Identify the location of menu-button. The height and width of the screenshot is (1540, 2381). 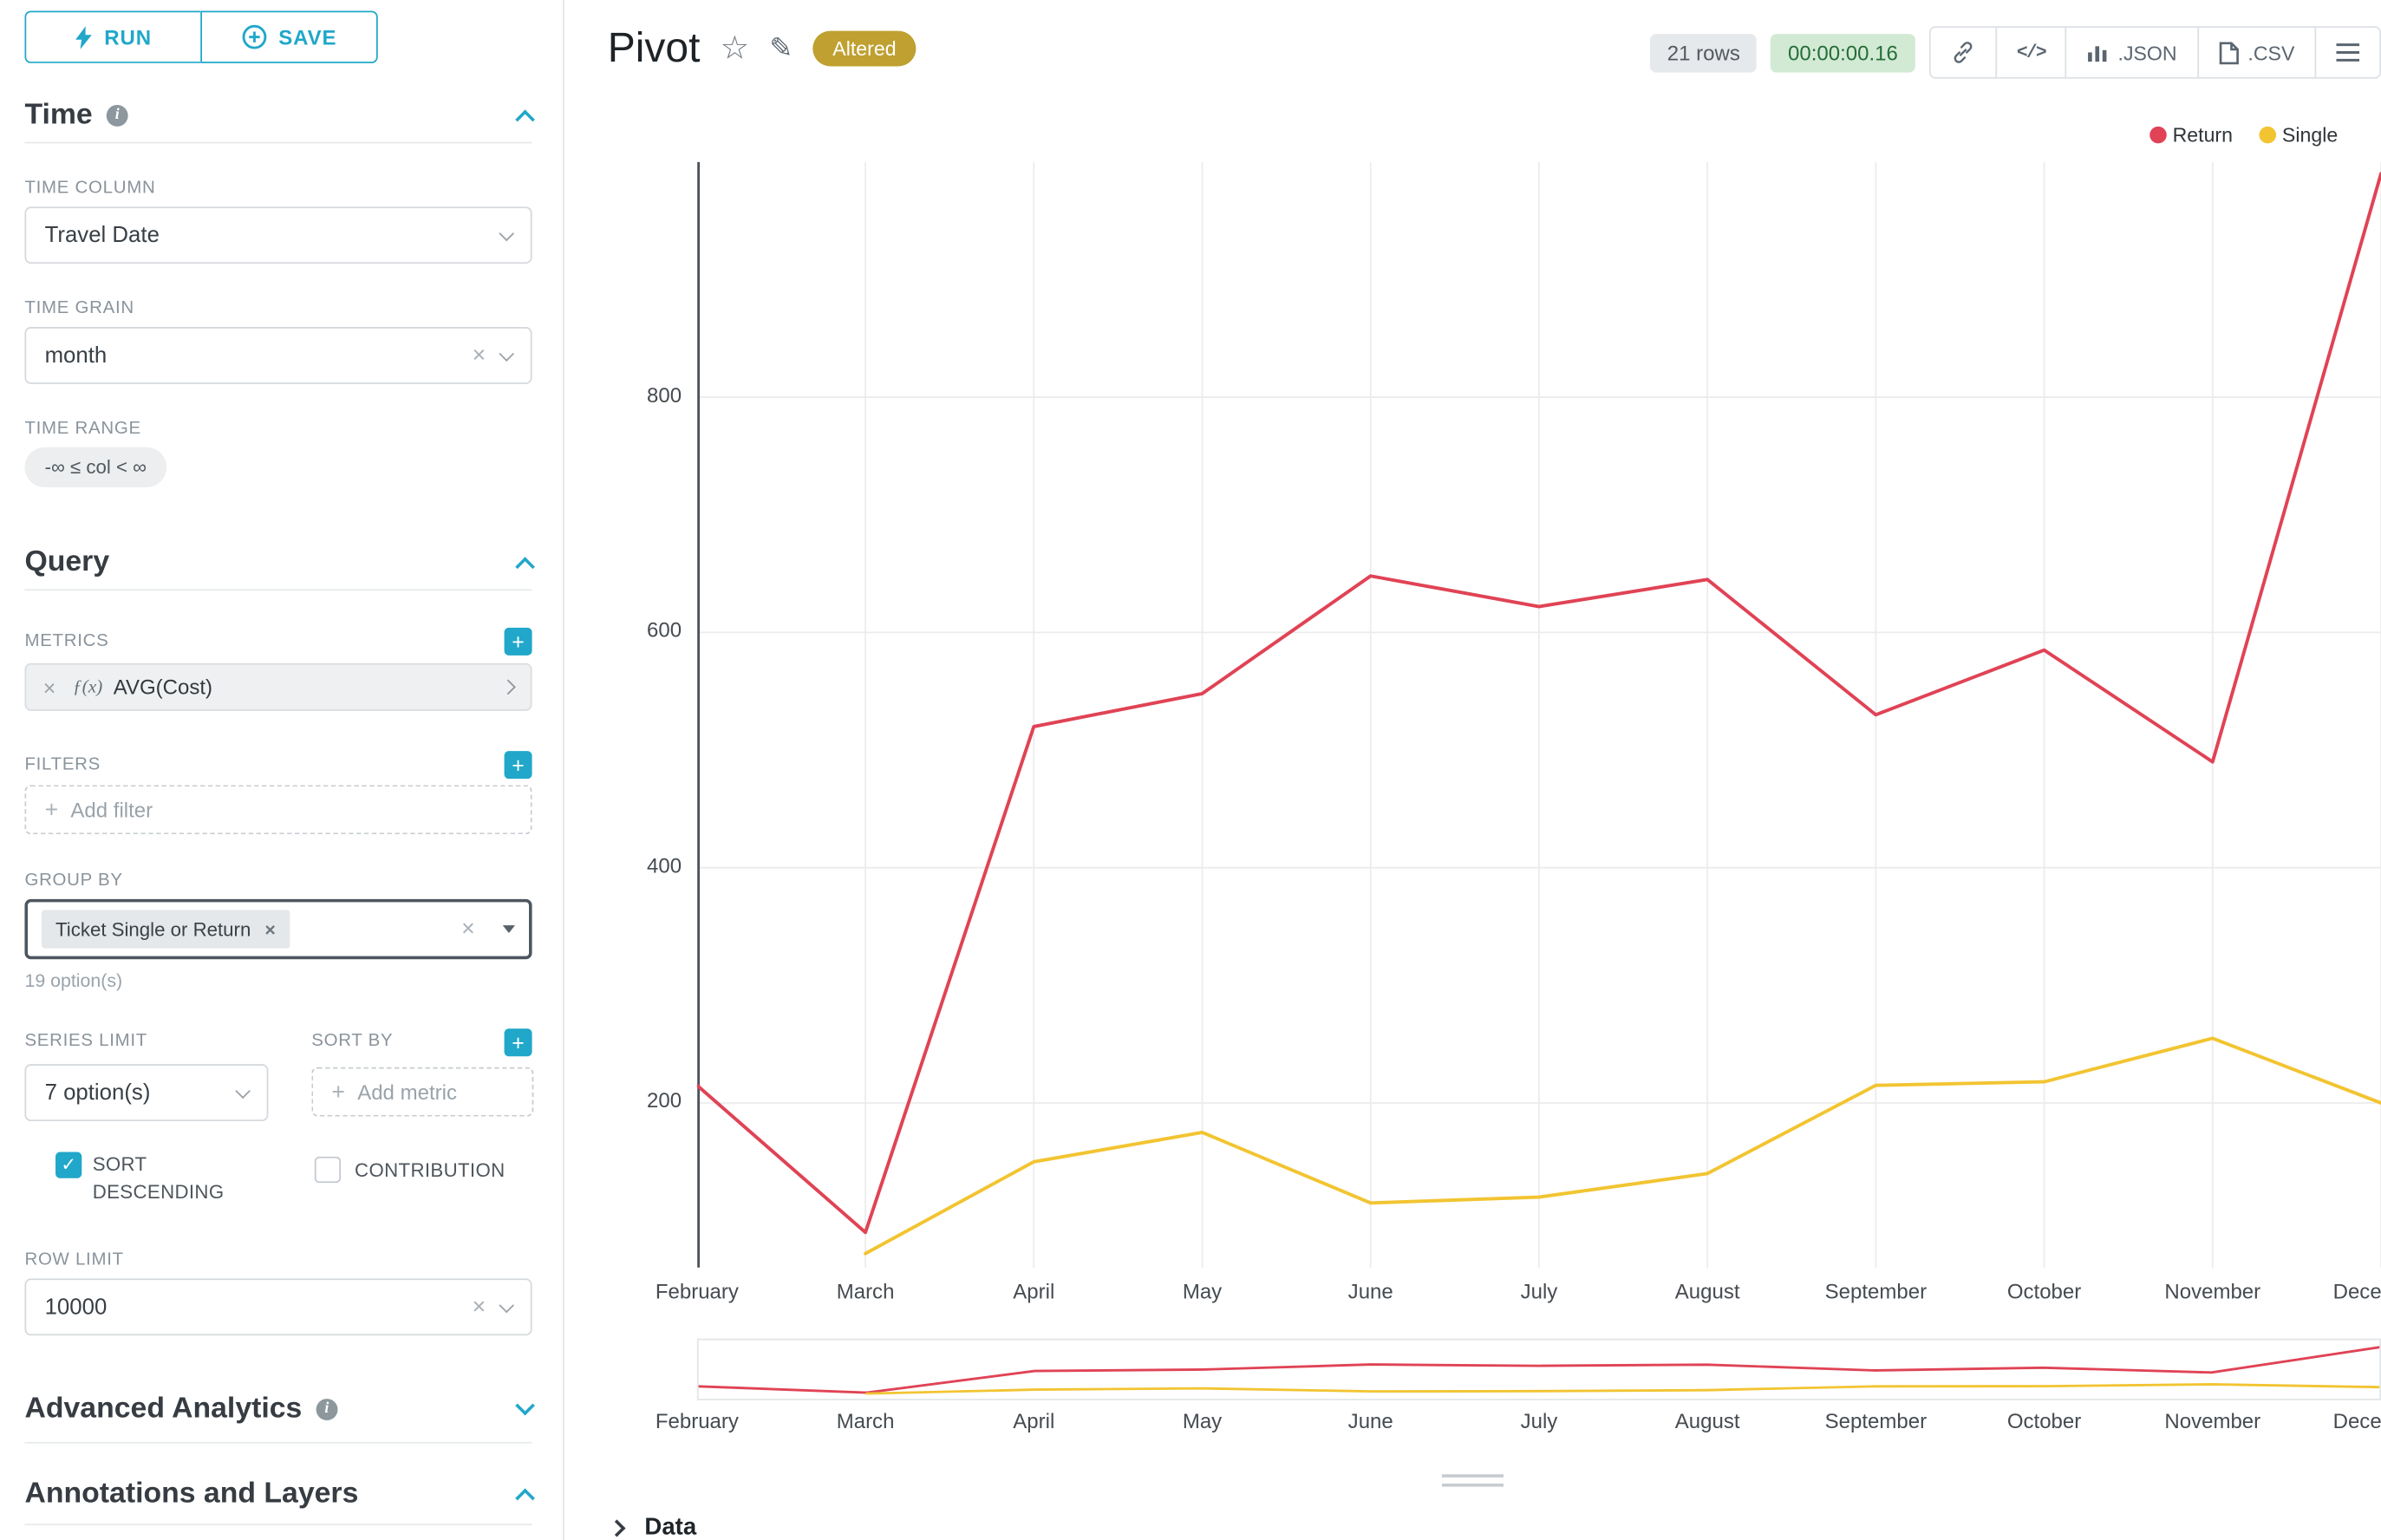
(2348, 52).